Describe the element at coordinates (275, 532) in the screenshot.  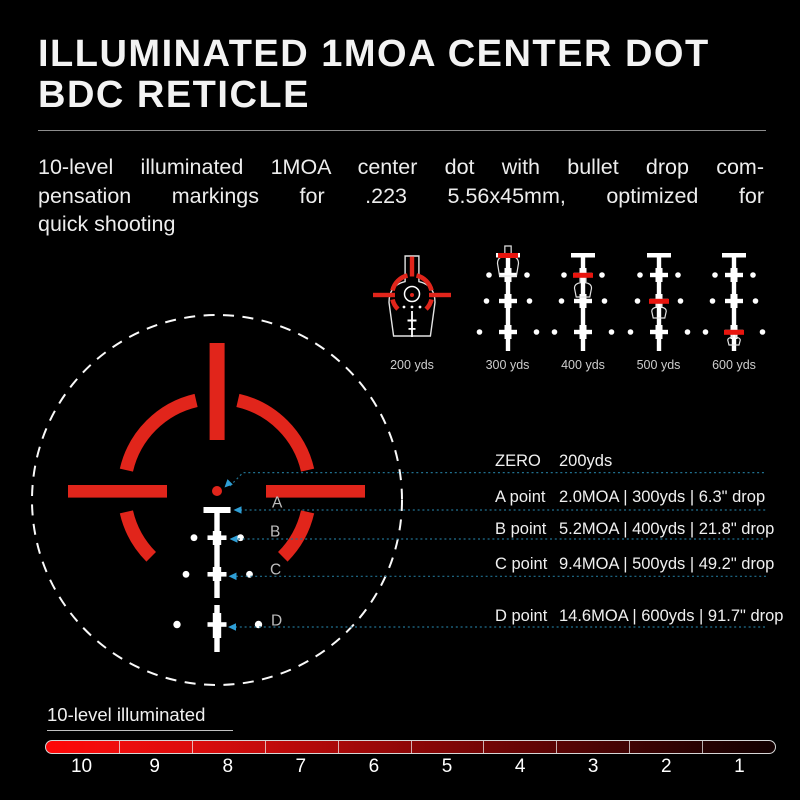
I see `point-marker-b: B` at that location.